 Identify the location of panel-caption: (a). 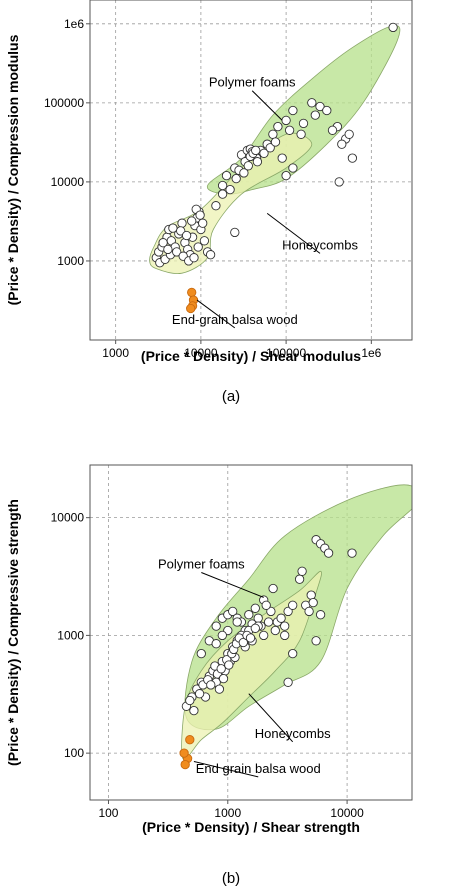
(231, 396).